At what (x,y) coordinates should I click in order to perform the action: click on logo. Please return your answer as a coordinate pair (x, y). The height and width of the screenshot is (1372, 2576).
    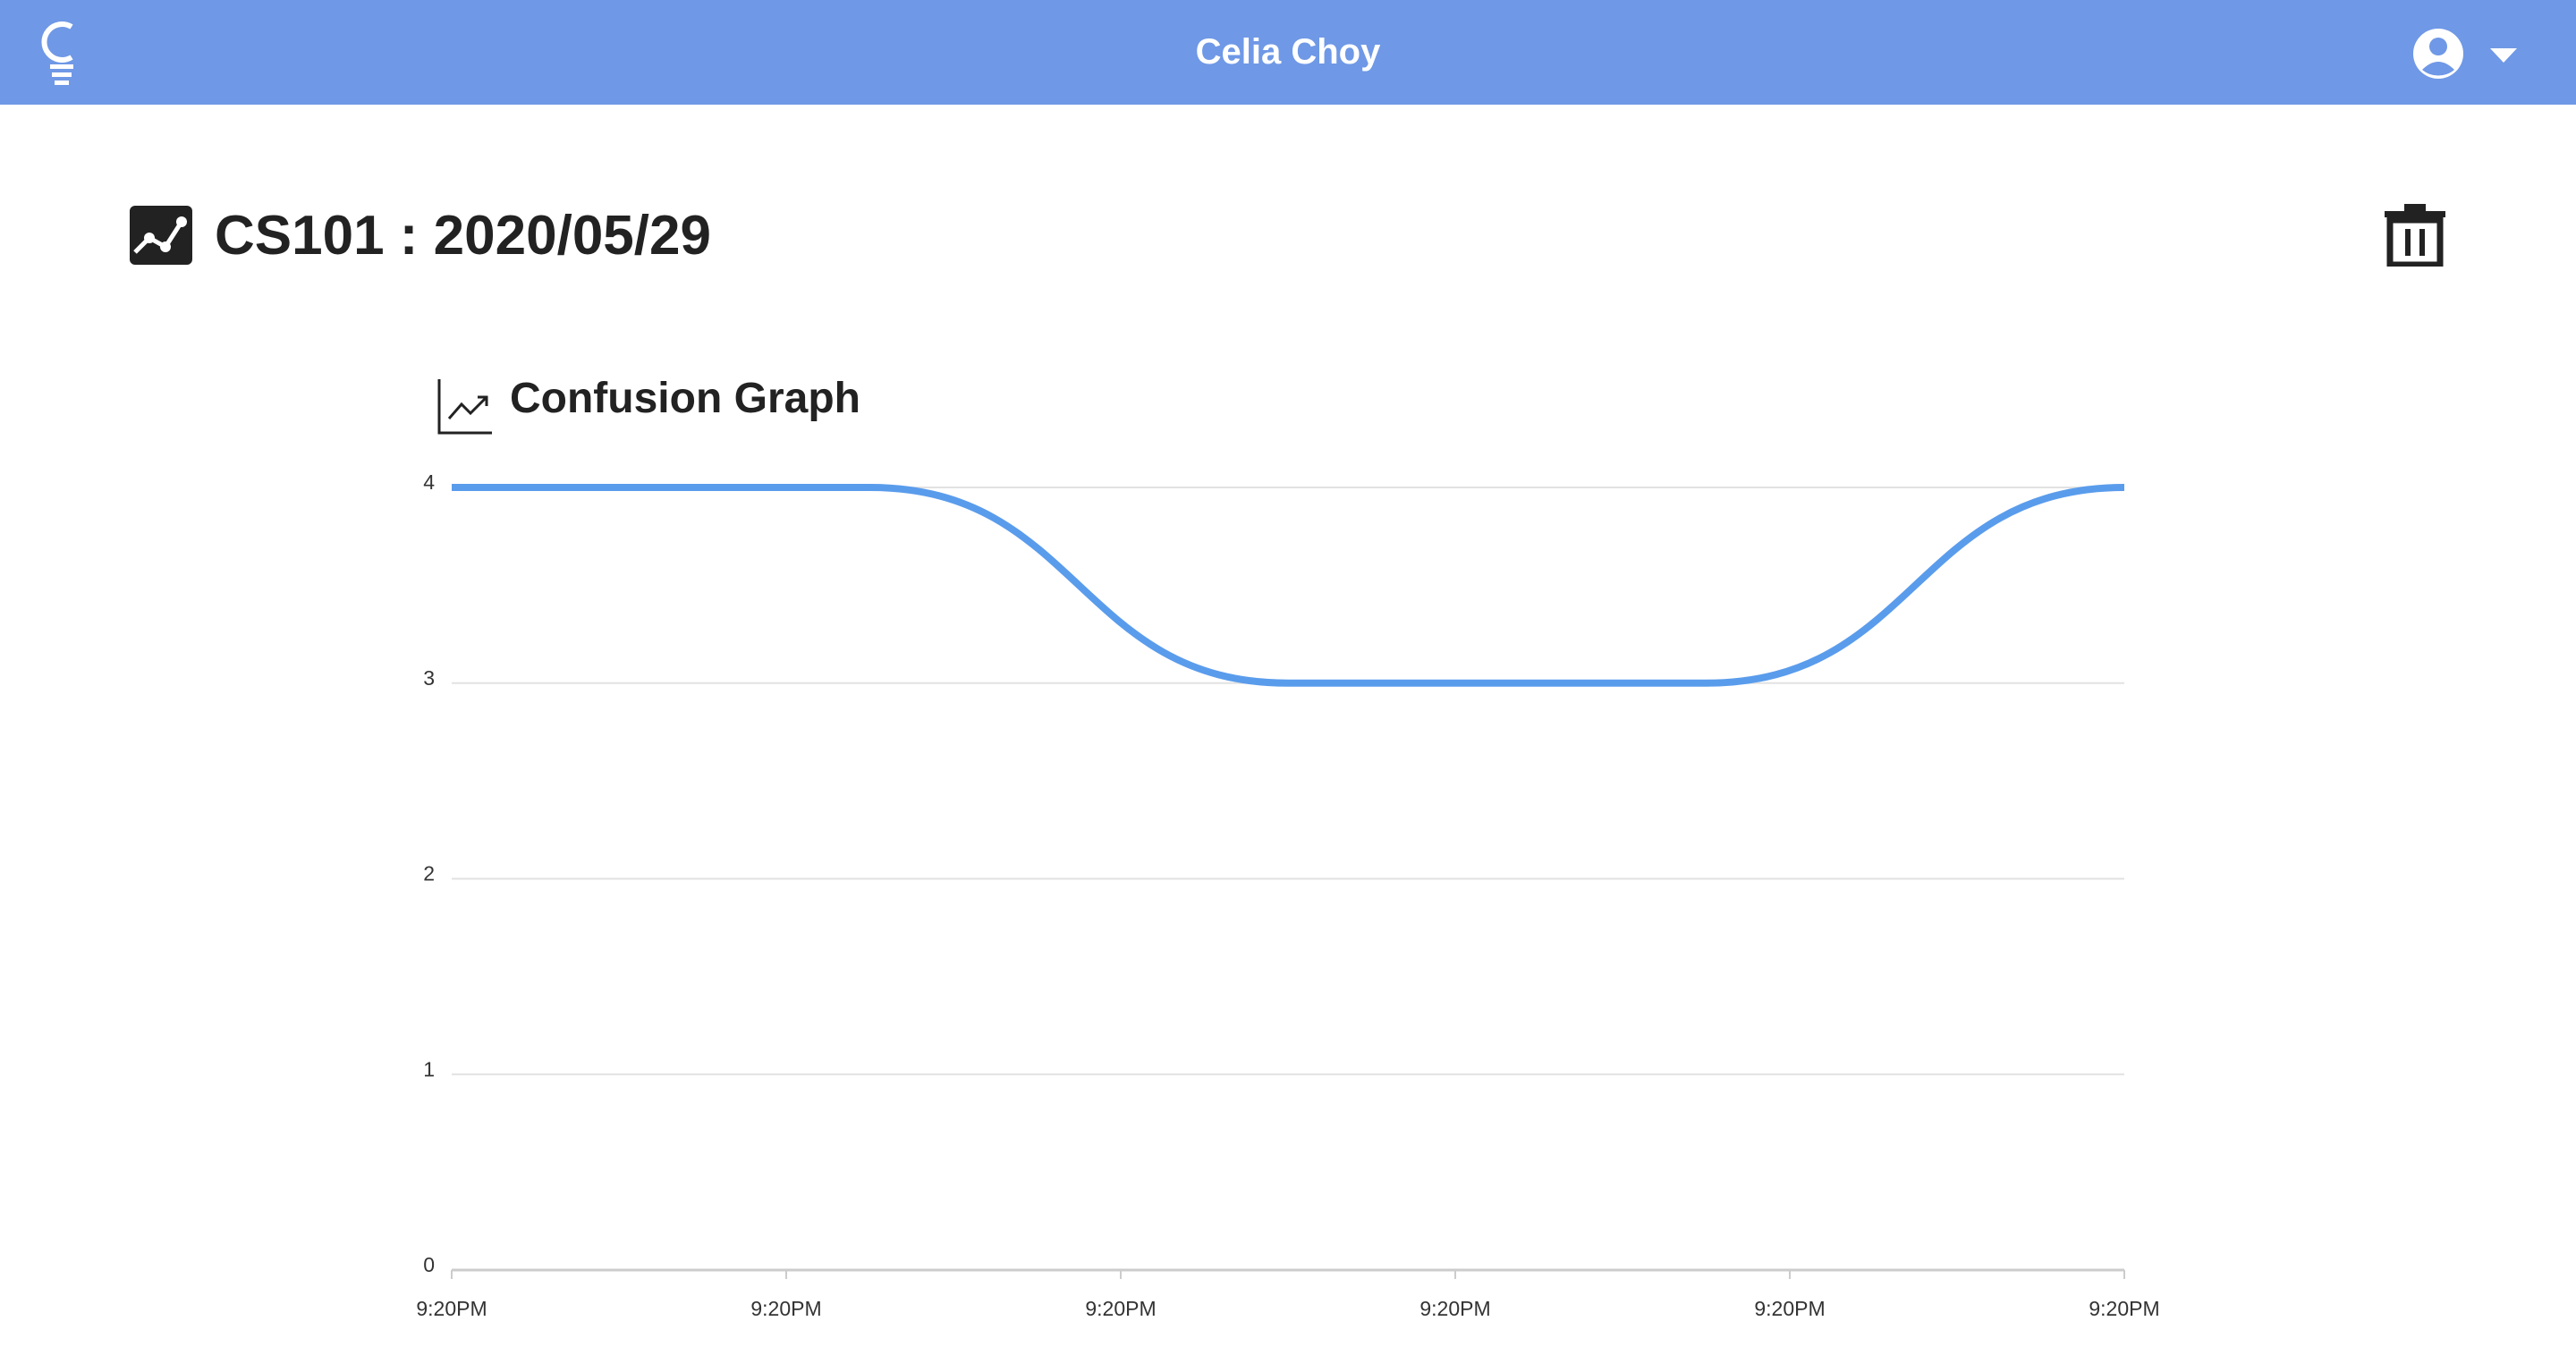
    Looking at the image, I should click on (62, 54).